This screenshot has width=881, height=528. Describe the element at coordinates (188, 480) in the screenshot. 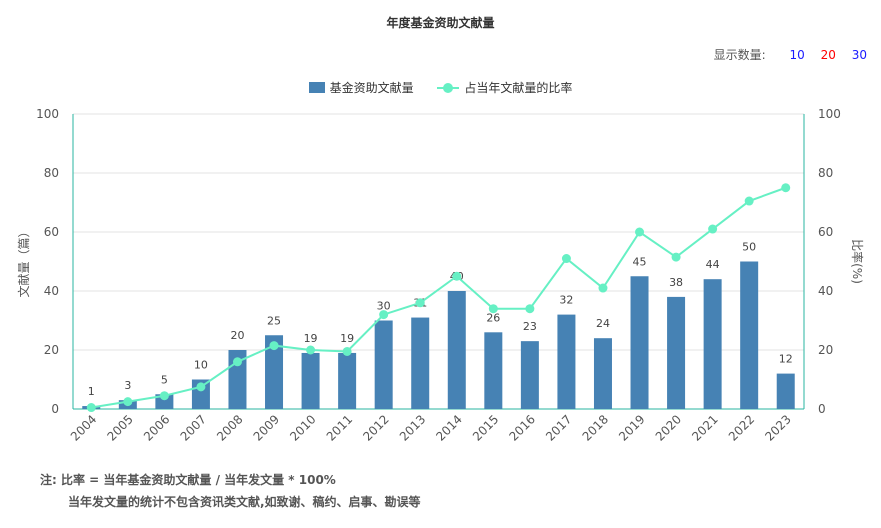

I see `note-ratio-formula: 注: 比率 = 当年基金资助文献量 / 当年发文量 * 100%` at that location.